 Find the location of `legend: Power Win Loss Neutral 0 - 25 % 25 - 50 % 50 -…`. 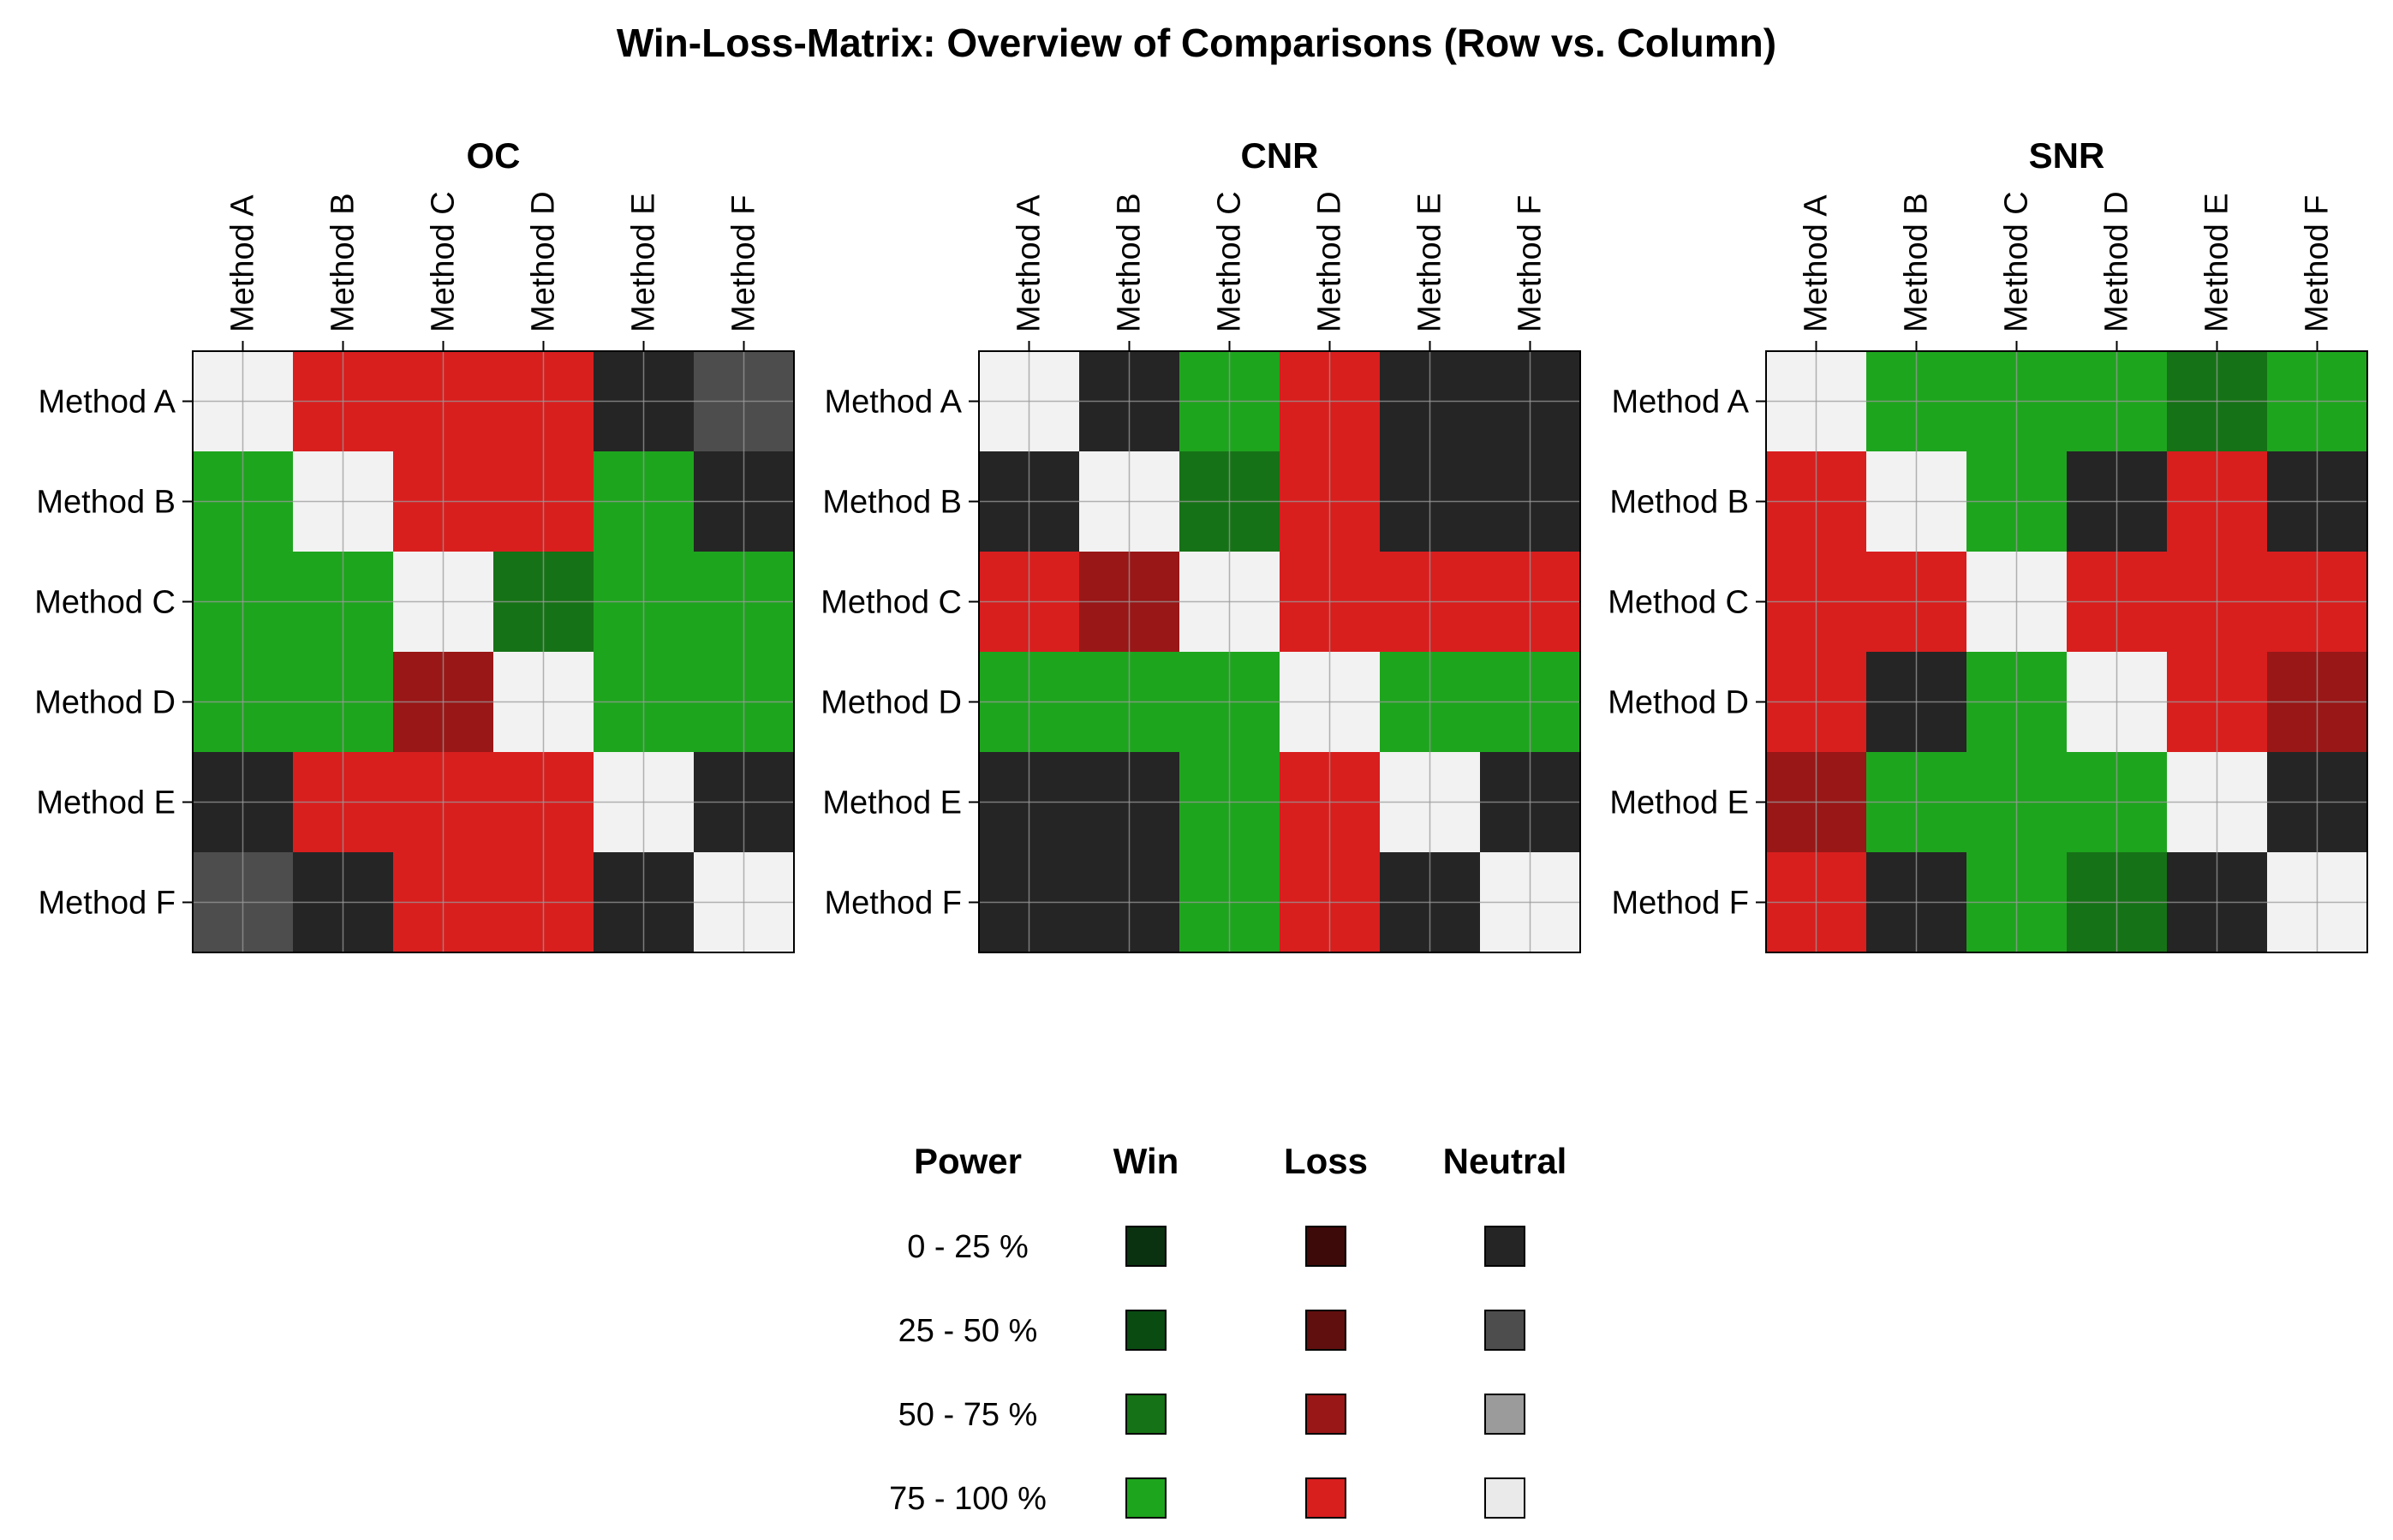

legend: Power Win Loss Neutral 0 - 25 % 25 - 50 % 50 -… is located at coordinates (1228, 1330).